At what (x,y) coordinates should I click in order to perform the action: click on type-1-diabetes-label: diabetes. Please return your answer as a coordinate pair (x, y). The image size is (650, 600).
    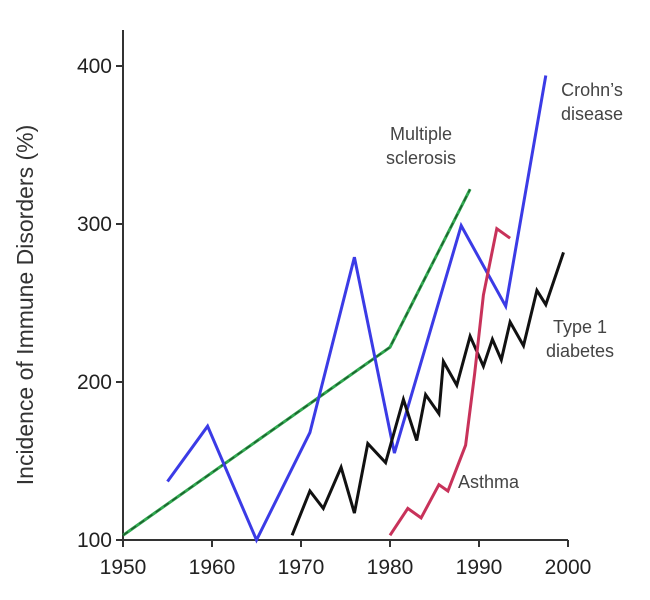
    Looking at the image, I should click on (580, 351).